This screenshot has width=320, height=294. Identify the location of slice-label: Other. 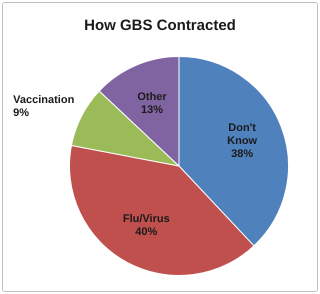
(152, 97).